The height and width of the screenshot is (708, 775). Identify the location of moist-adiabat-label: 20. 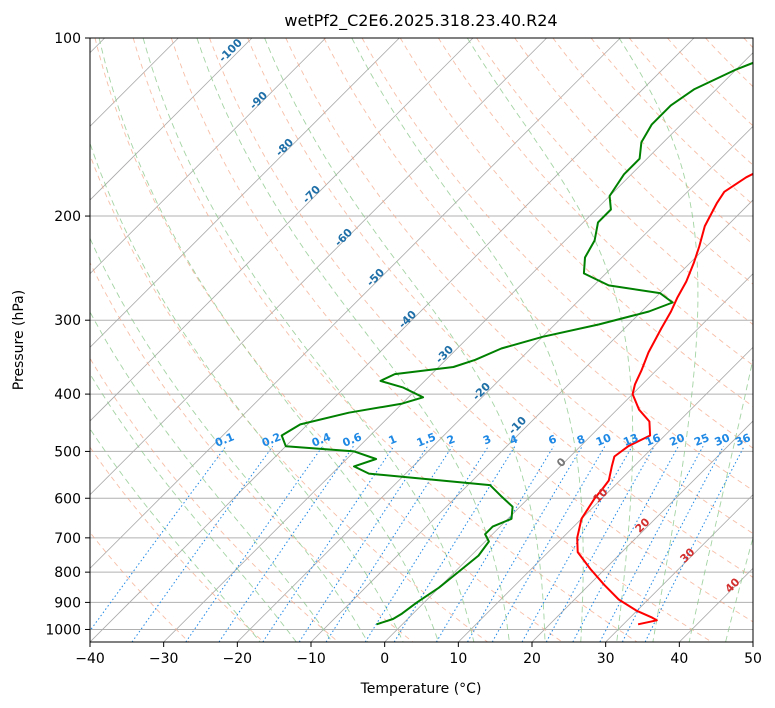
(643, 525).